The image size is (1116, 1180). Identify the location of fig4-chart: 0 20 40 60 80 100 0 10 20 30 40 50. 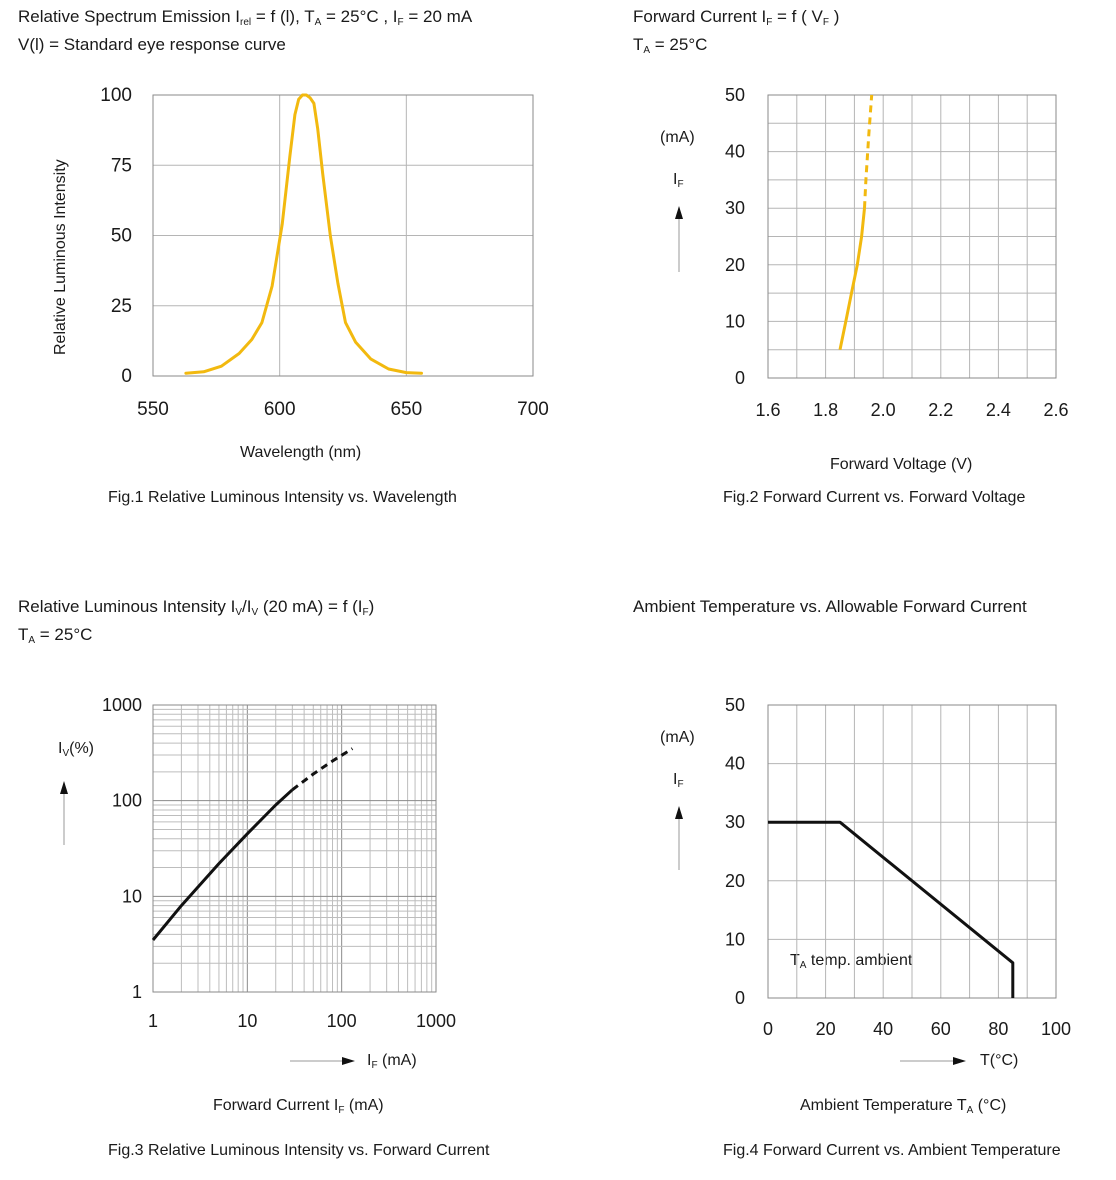
(898, 867).